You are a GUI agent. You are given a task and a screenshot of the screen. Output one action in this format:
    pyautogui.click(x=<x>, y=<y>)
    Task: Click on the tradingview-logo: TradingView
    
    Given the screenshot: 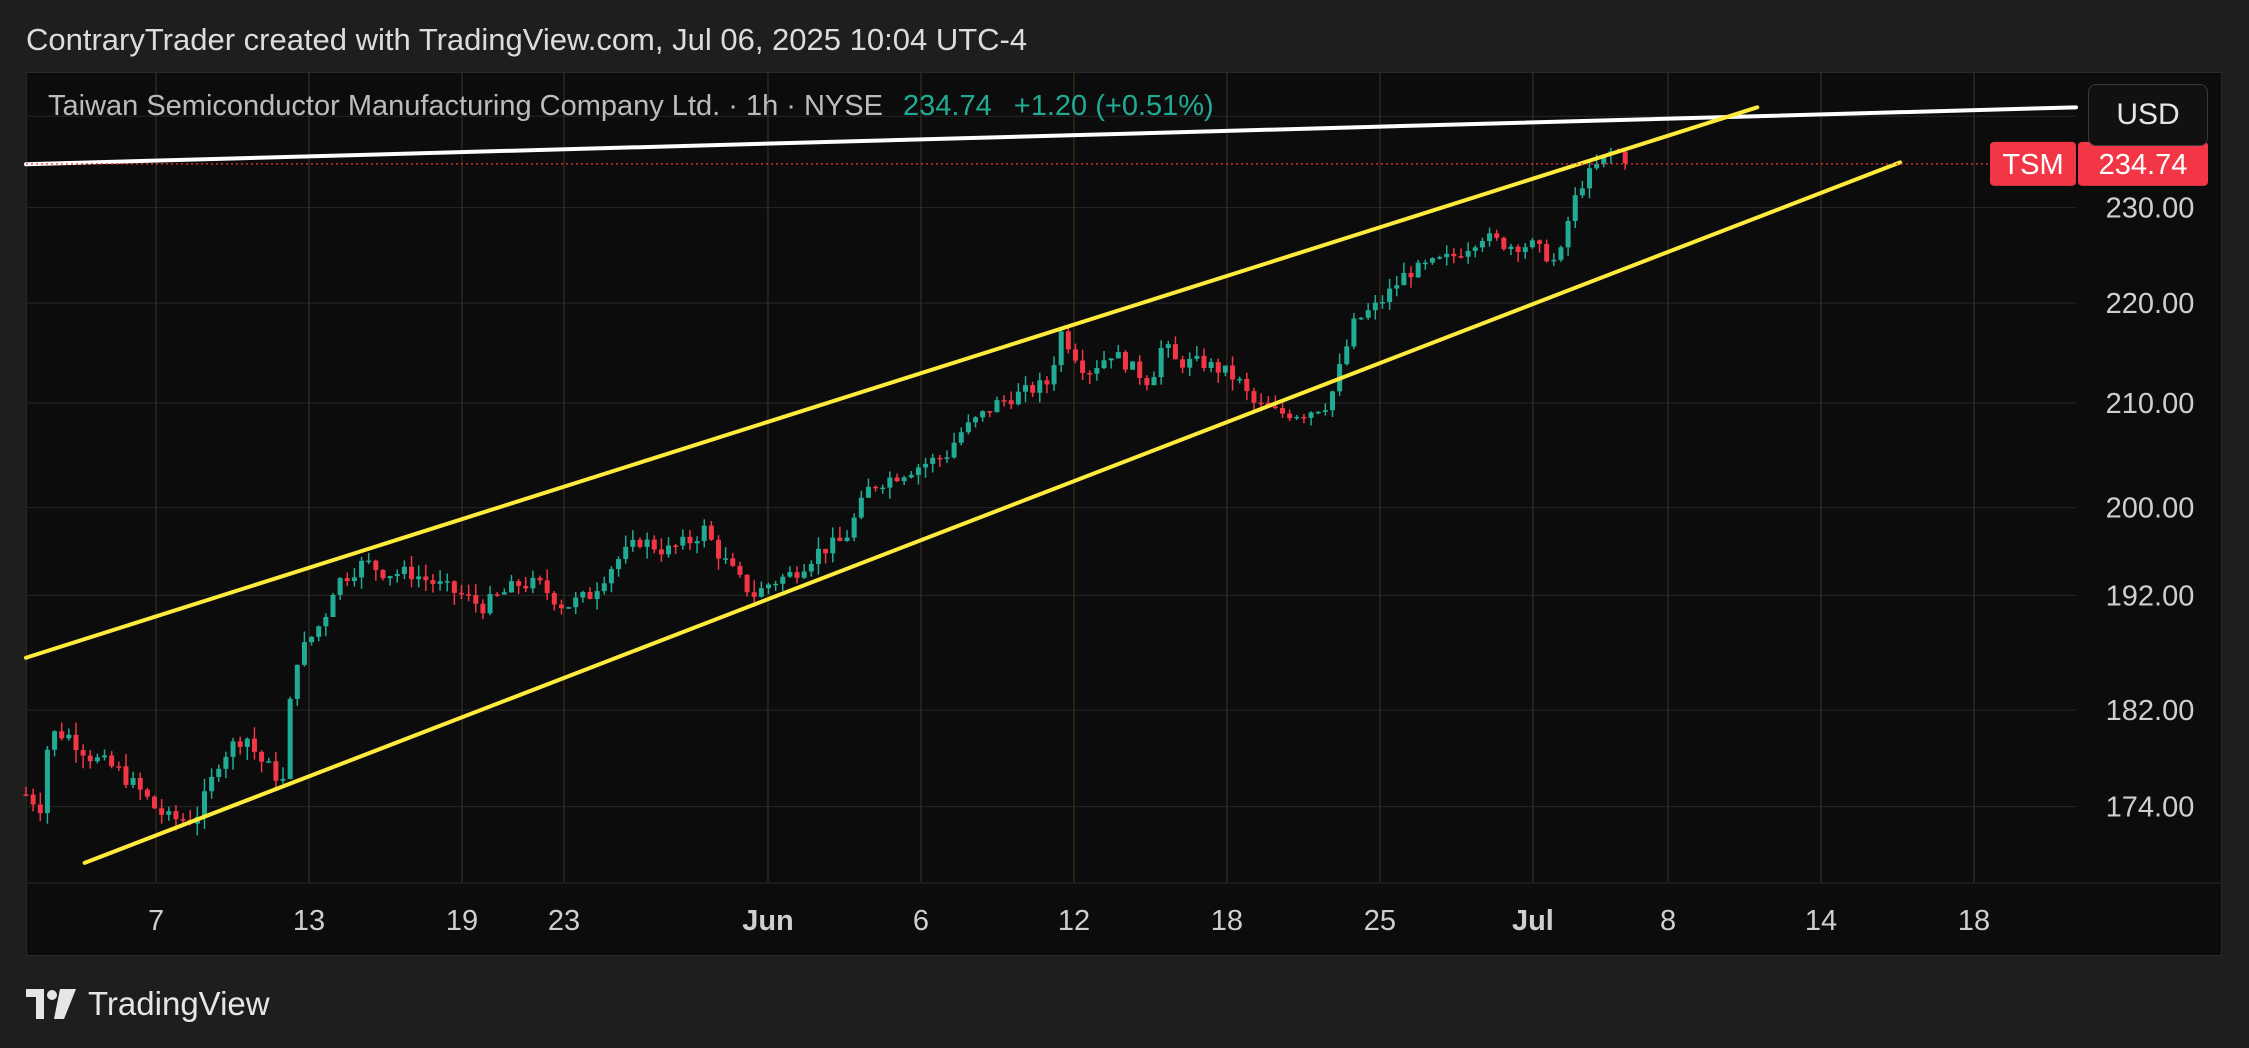 What is the action you would take?
    pyautogui.click(x=148, y=1004)
    